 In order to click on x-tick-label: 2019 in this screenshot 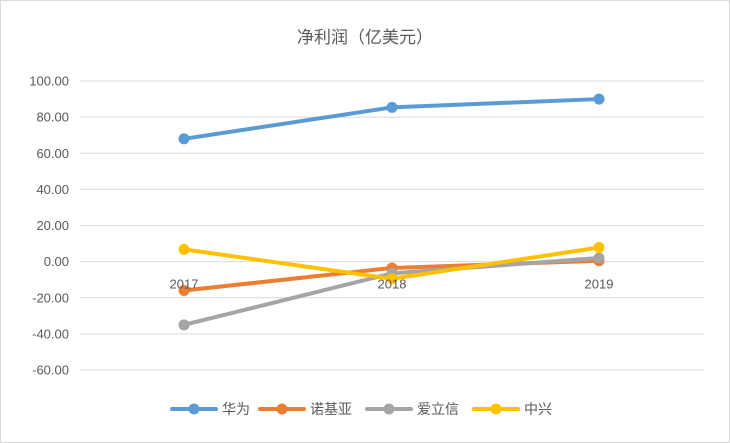, I will do `click(599, 284)`.